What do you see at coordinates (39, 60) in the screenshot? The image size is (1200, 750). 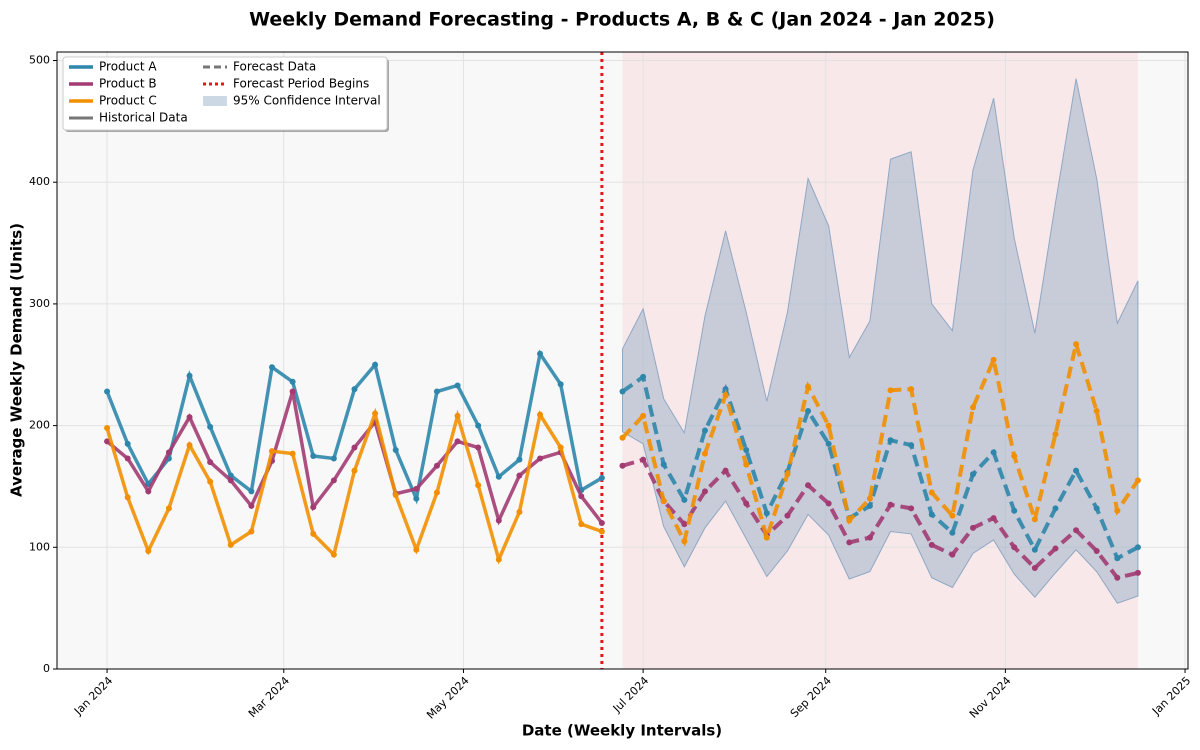 I see `y-tick-label: 500` at bounding box center [39, 60].